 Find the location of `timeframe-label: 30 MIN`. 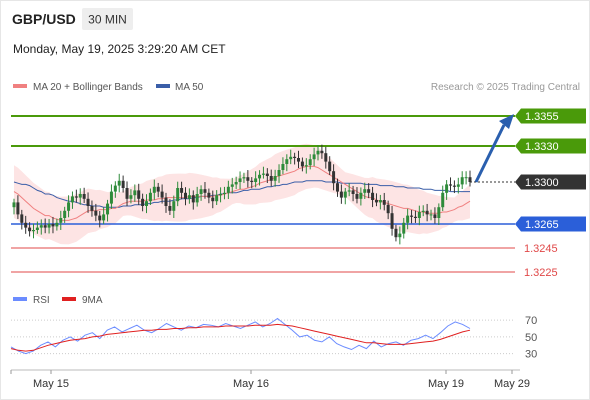

timeframe-label: 30 MIN is located at coordinates (107, 20).